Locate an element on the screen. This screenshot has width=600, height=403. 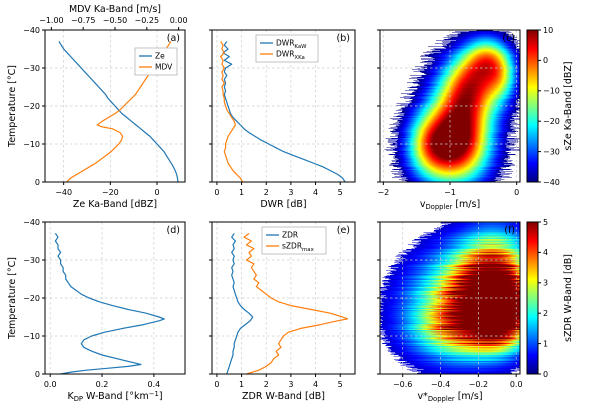
panel-b: 0 1 2 3 4 5 DWR [dB] (b) DWRKaW DWRXKa is located at coordinates (282, 119).